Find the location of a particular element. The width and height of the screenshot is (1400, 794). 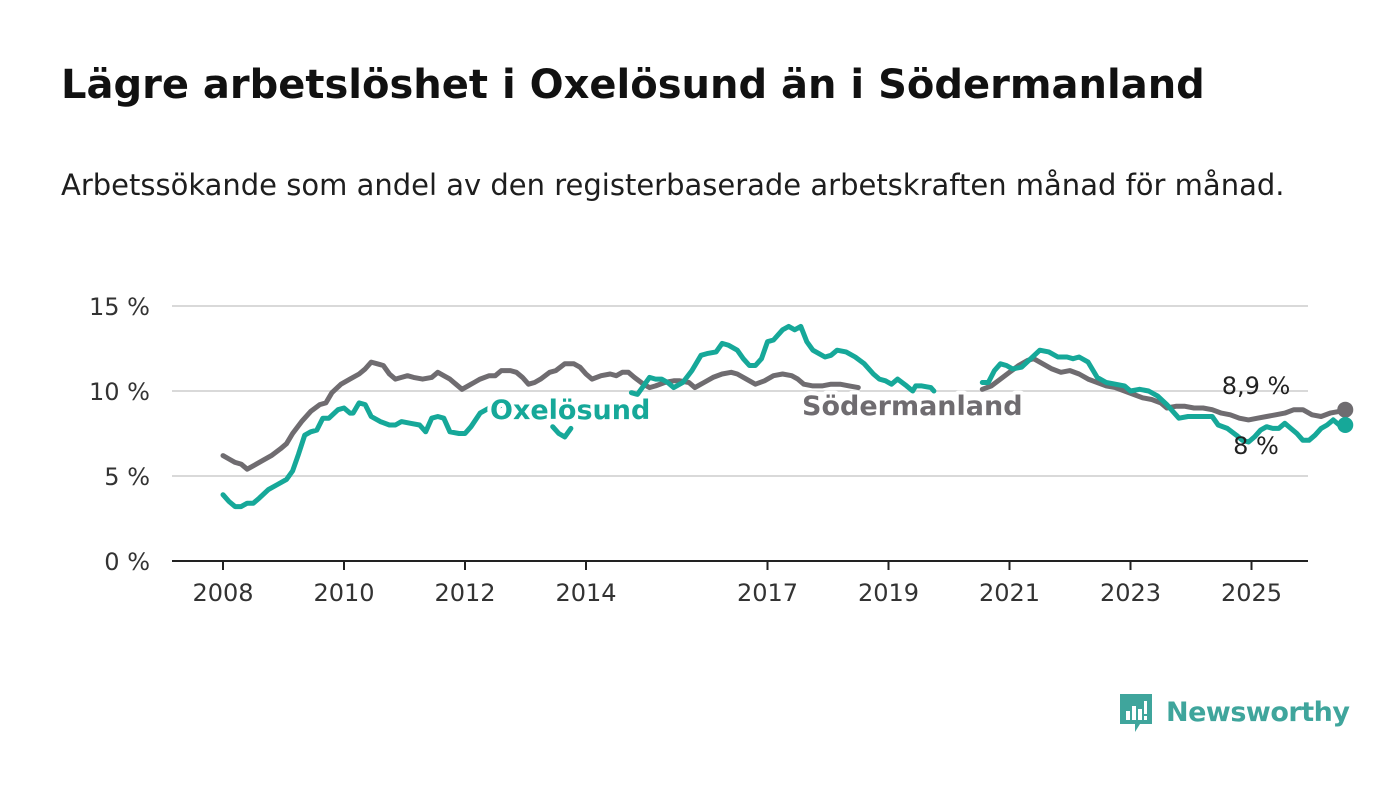

y-tick-label: 15 % is located at coordinates (119, 307).